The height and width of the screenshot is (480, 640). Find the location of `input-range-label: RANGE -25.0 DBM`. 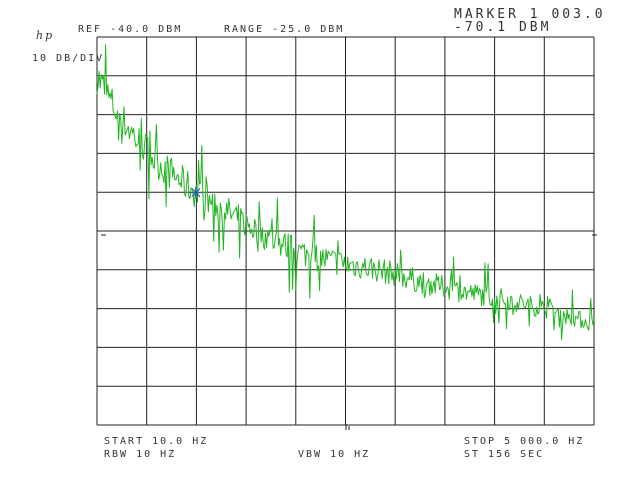

input-range-label: RANGE -25.0 DBM is located at coordinates (284, 29).